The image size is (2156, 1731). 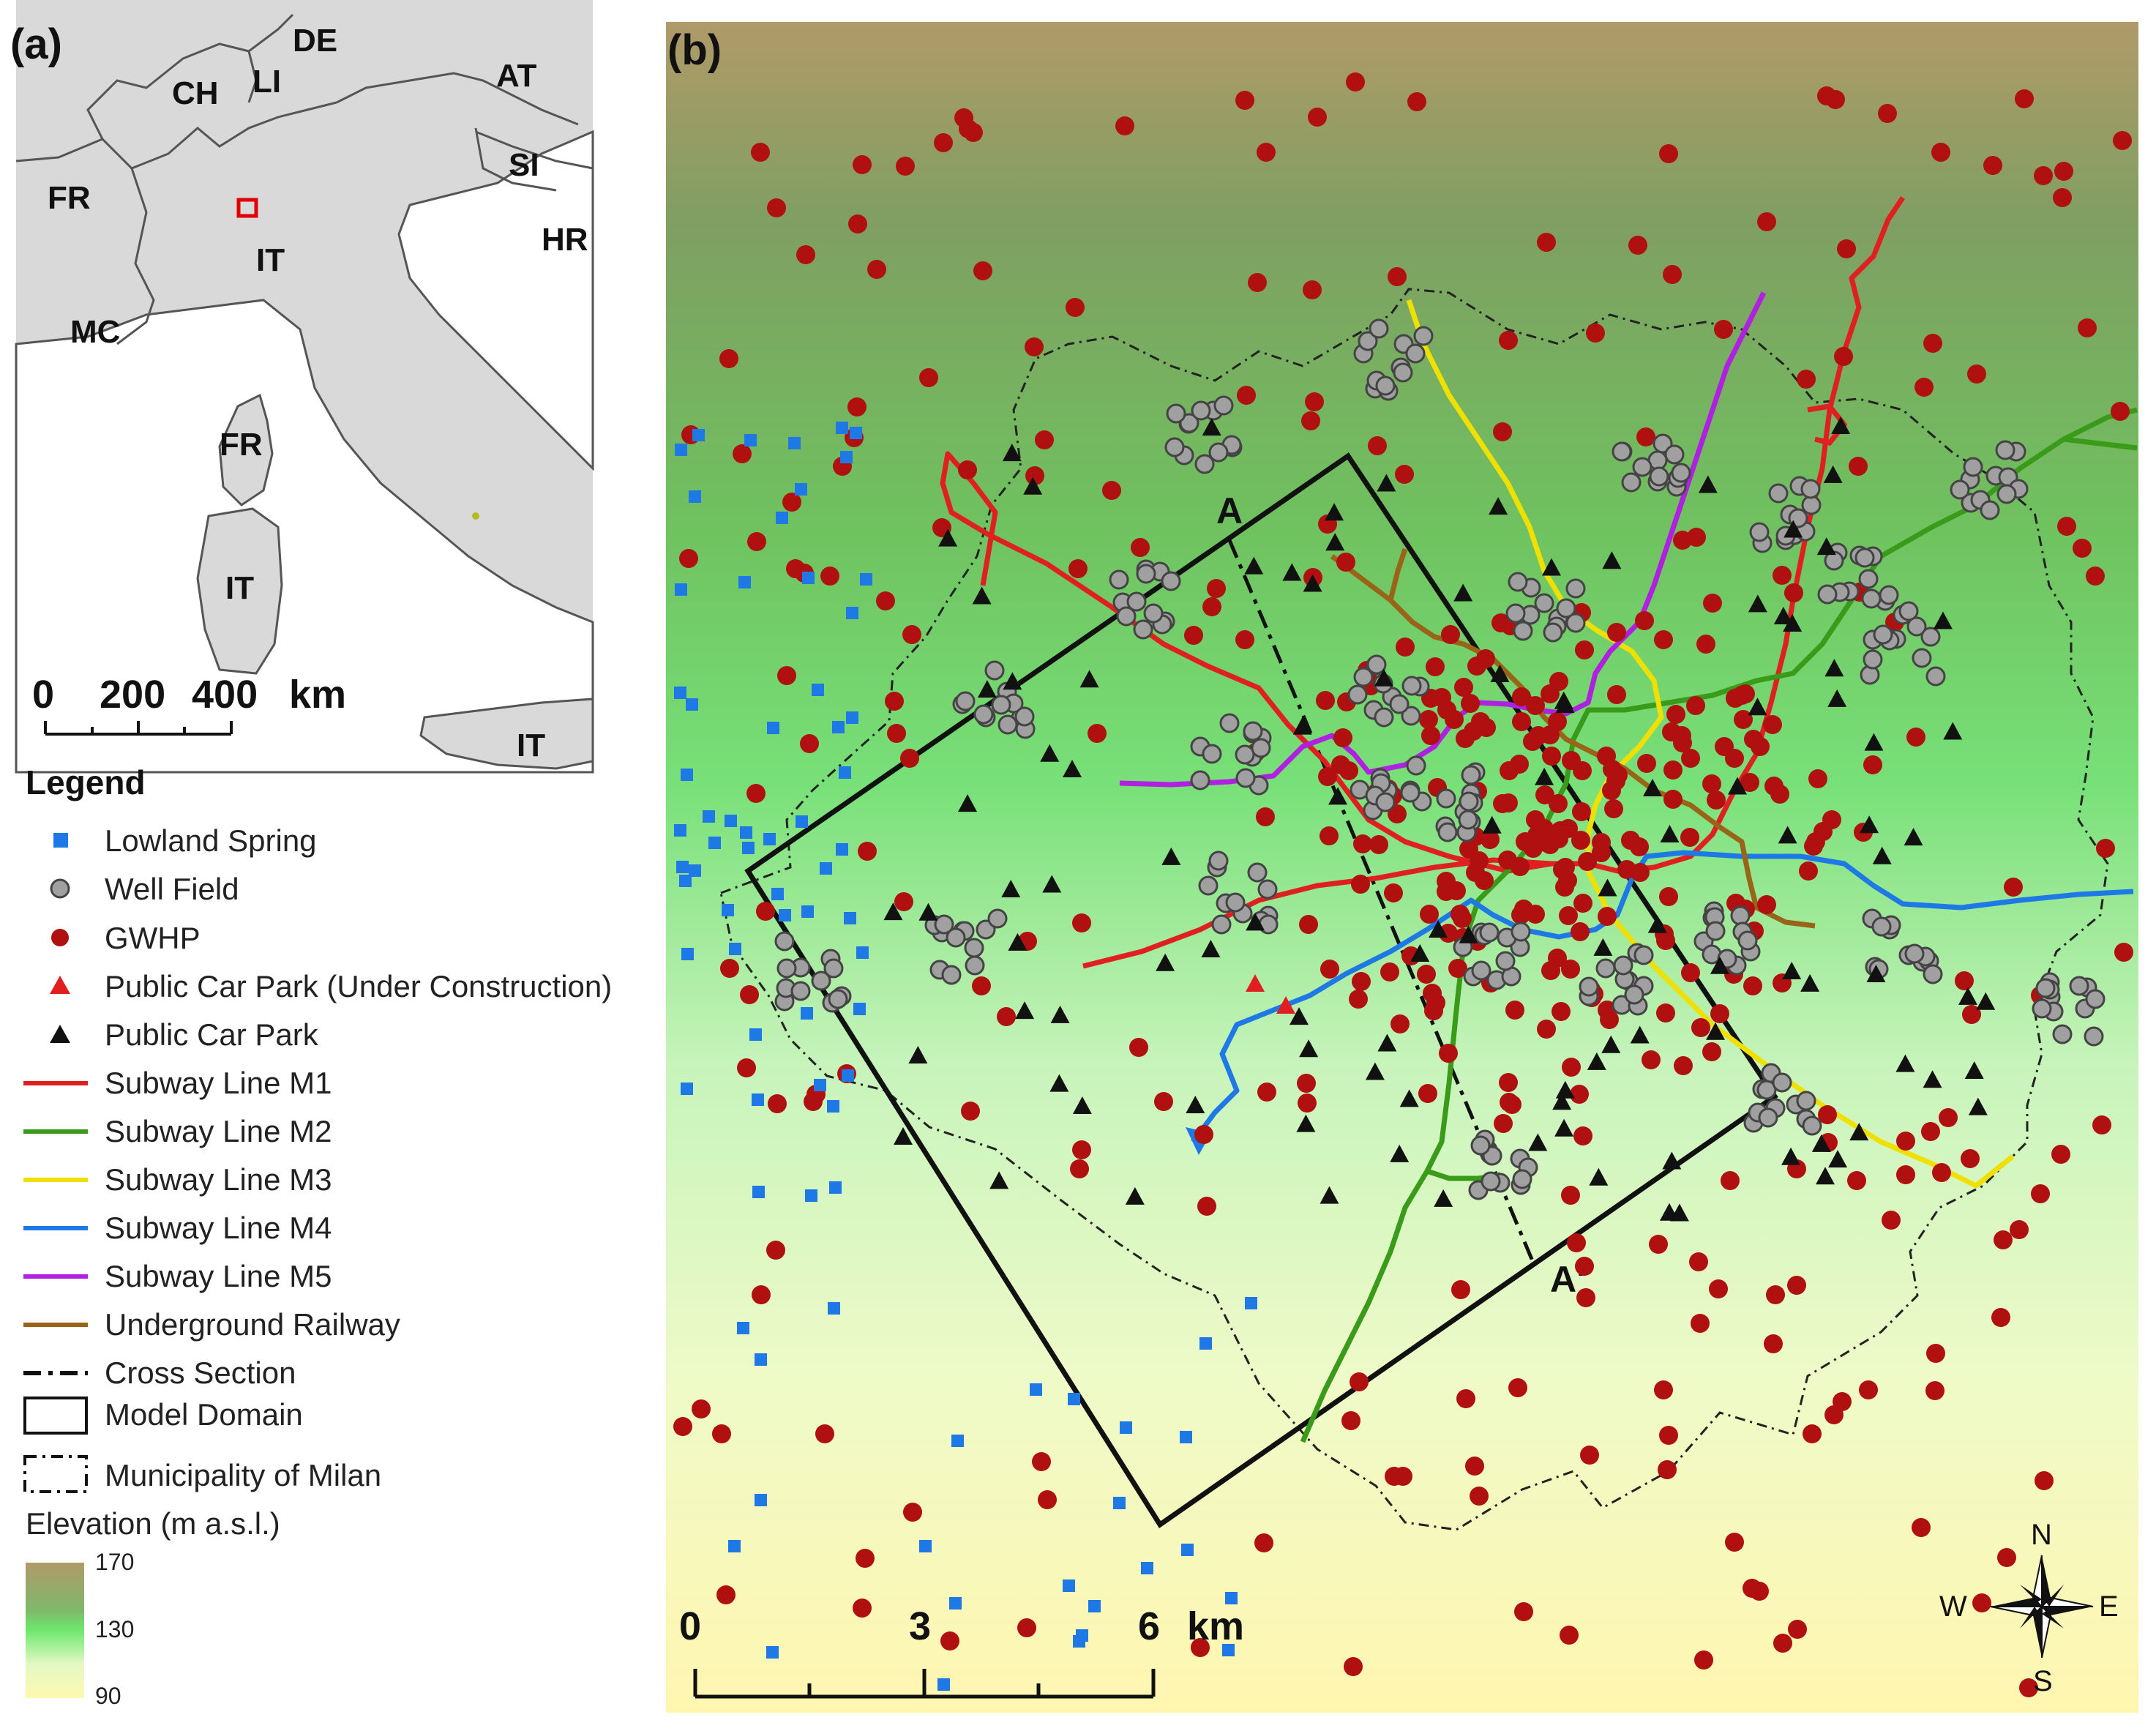 I want to click on detail-scale-unit: km, so click(x=1215, y=1626).